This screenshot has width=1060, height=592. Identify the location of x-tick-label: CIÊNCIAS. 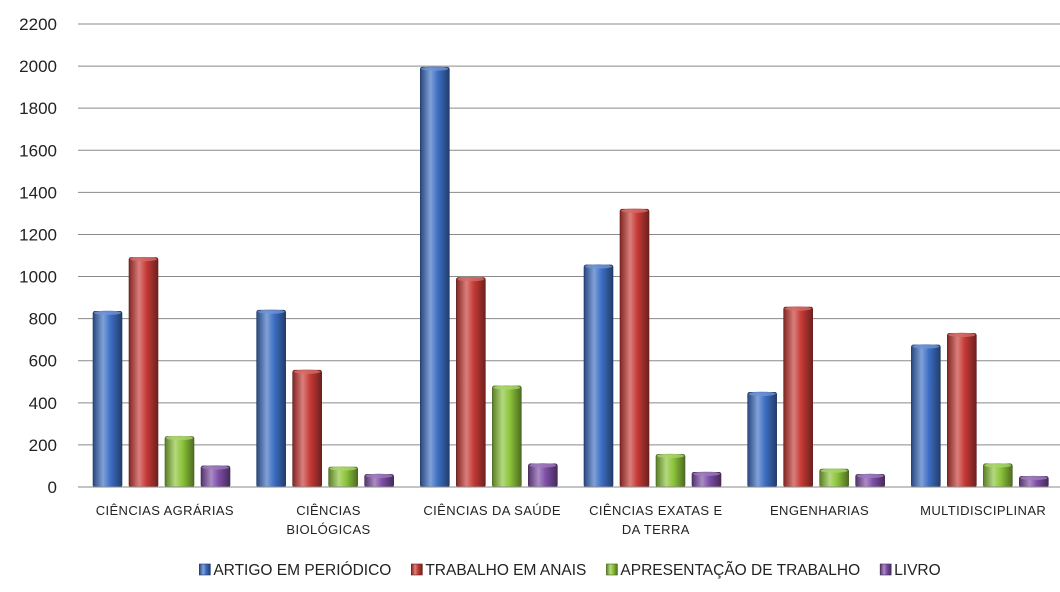
(328, 510).